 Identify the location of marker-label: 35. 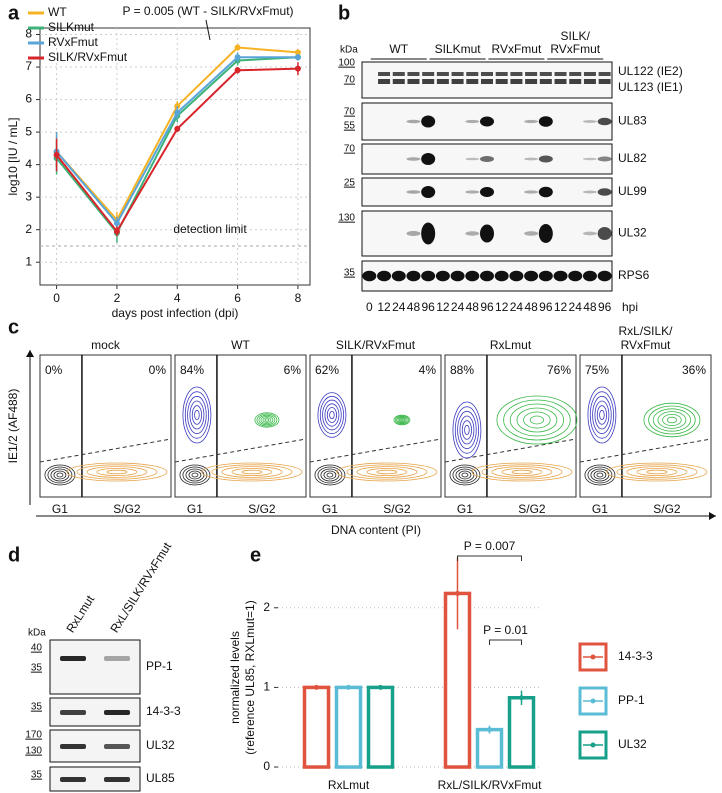
(37, 668).